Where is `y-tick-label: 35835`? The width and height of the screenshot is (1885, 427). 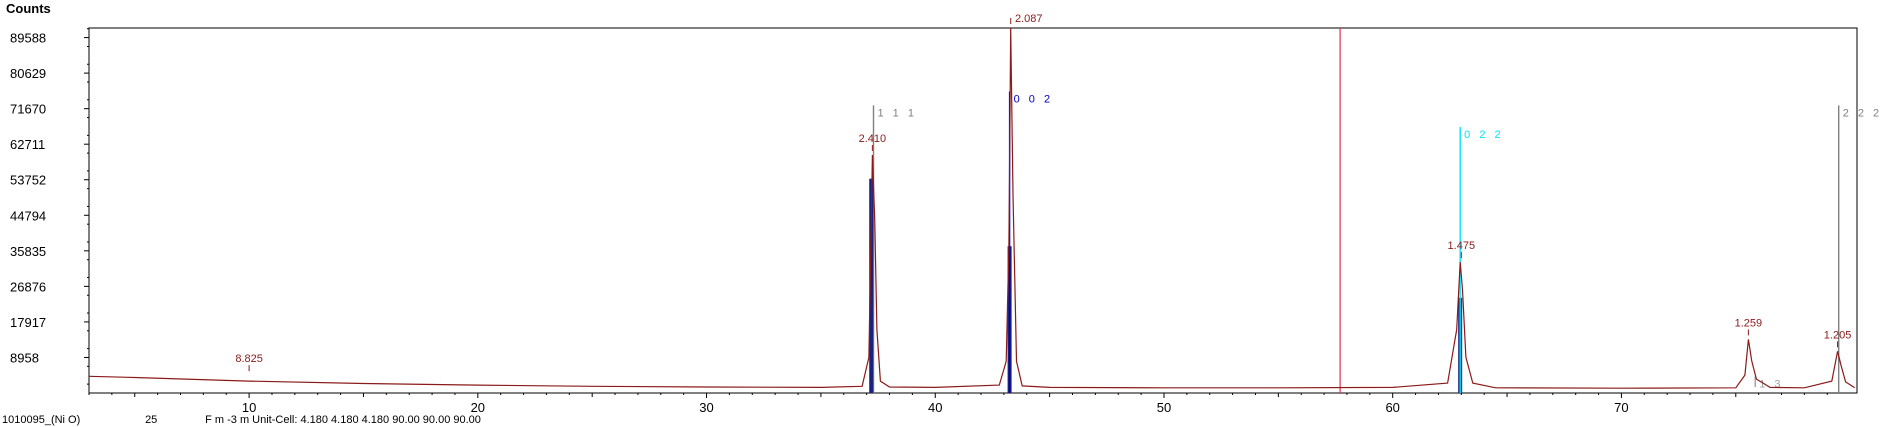
y-tick-label: 35835 is located at coordinates (28, 251).